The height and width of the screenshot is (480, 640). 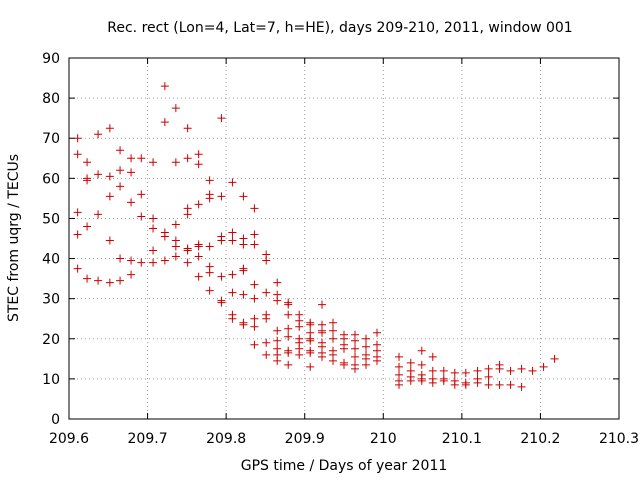 I want to click on x-tick-label: 210, so click(x=383, y=439).